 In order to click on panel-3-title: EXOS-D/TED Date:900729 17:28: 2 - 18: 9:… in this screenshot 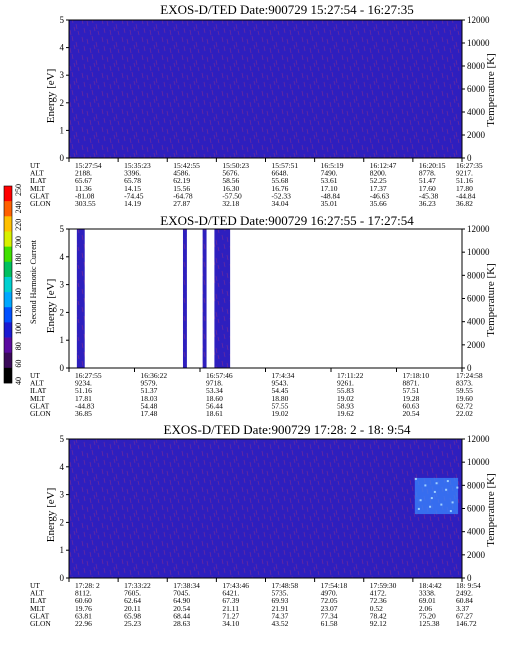, I will do `click(287, 429)`.